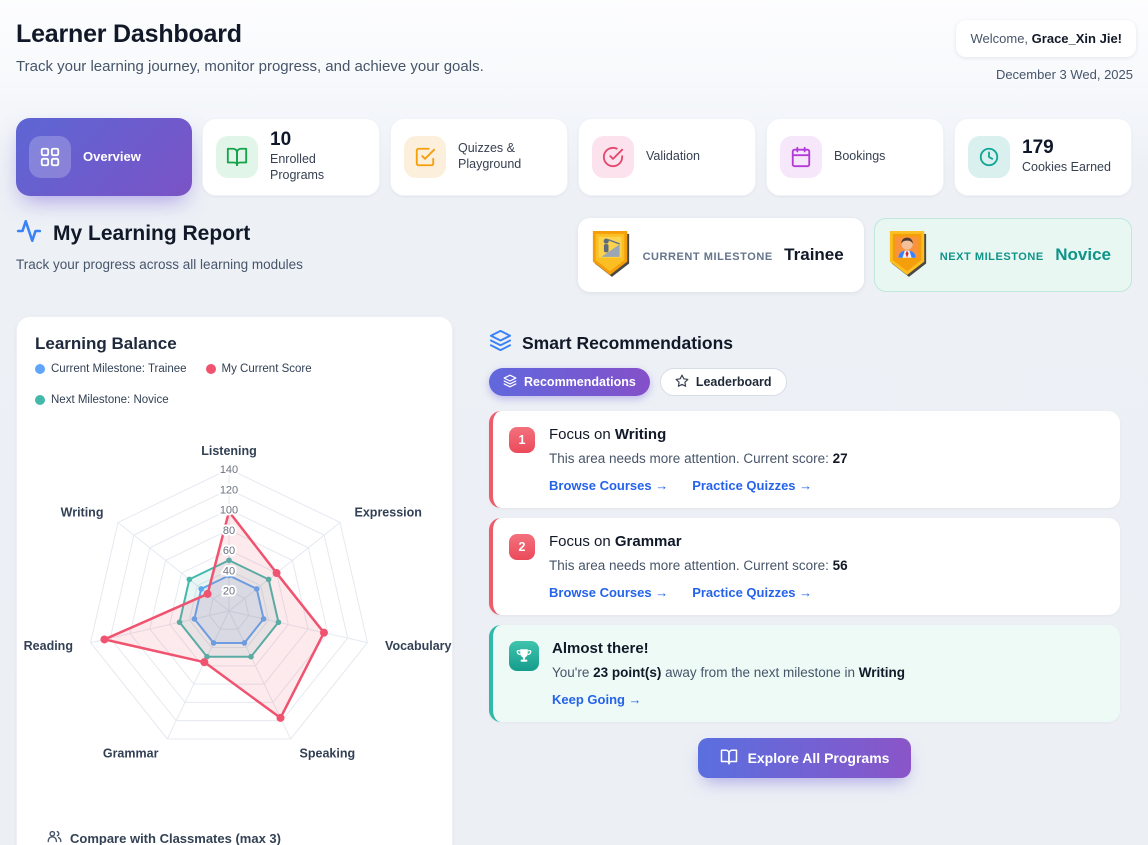 The image size is (1148, 845). What do you see at coordinates (723, 382) in the screenshot?
I see `tab-leaderboard: Leaderboard` at bounding box center [723, 382].